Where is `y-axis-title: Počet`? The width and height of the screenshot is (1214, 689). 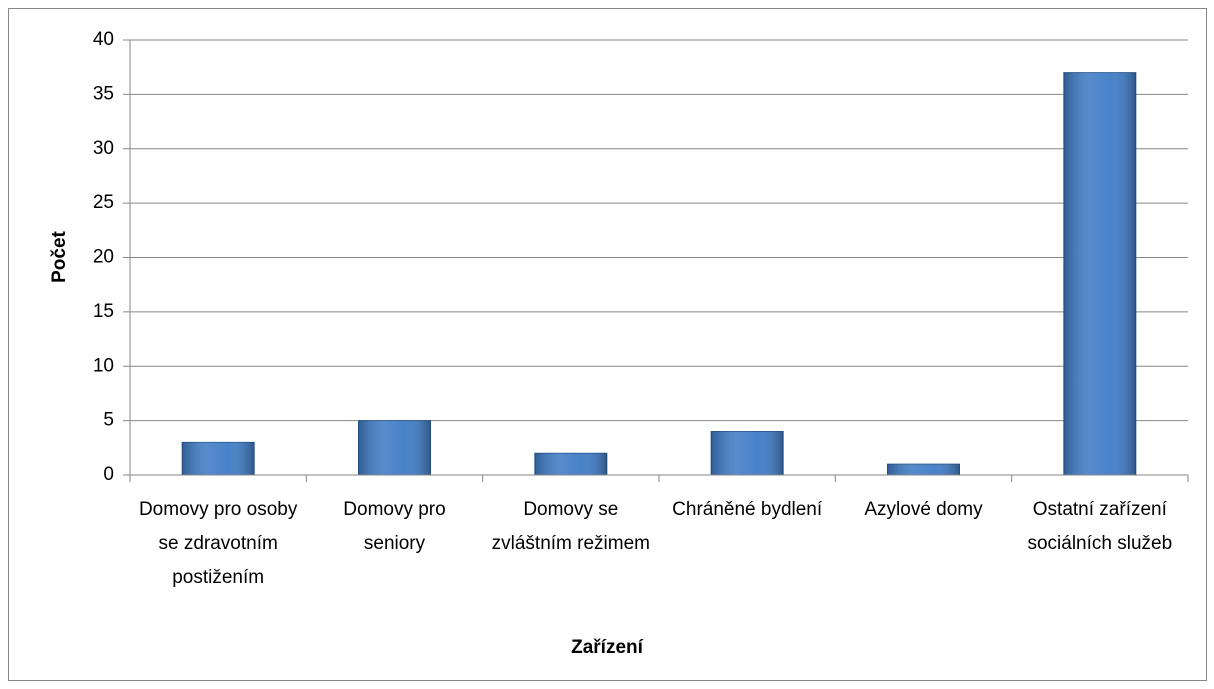
y-axis-title: Počet is located at coordinates (59, 256).